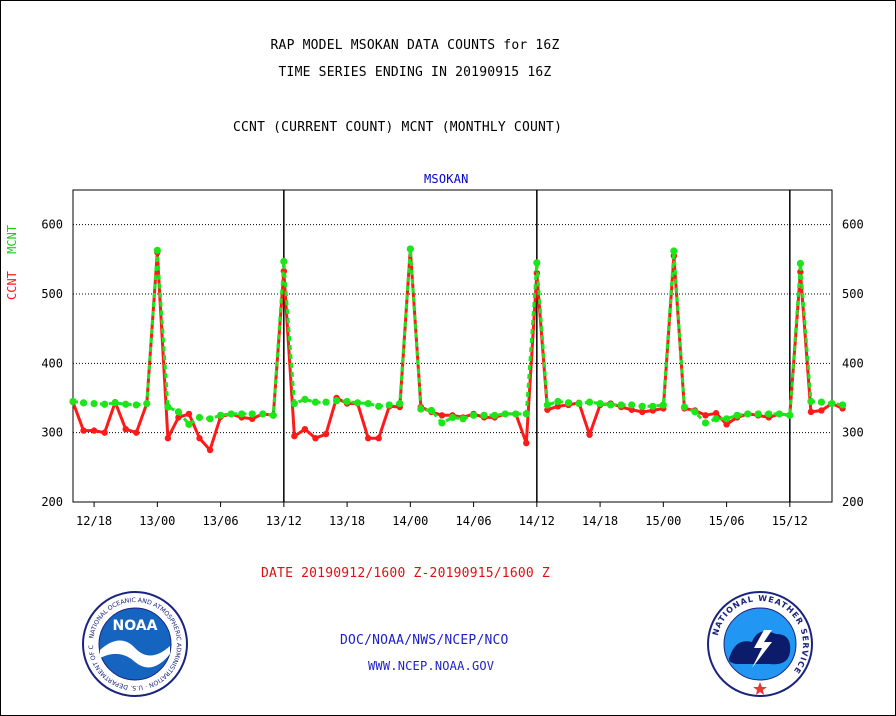  Describe the element at coordinates (52, 225) in the screenshot. I see `y-tick-label-left: 600` at that location.